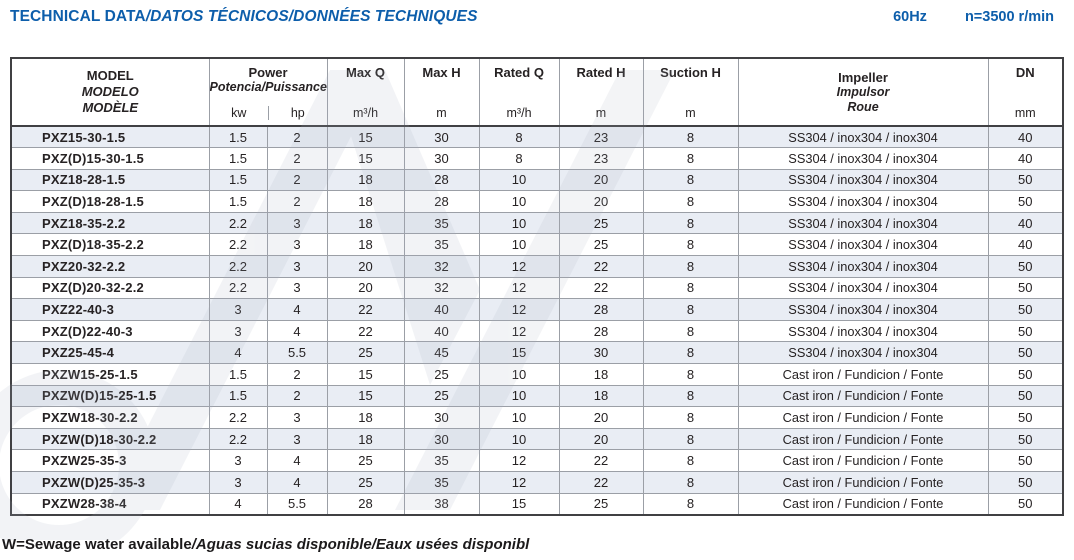 The width and height of the screenshot is (1074, 560). What do you see at coordinates (110, 417) in the screenshot?
I see `cell-model: PXZW18-30-2.2` at bounding box center [110, 417].